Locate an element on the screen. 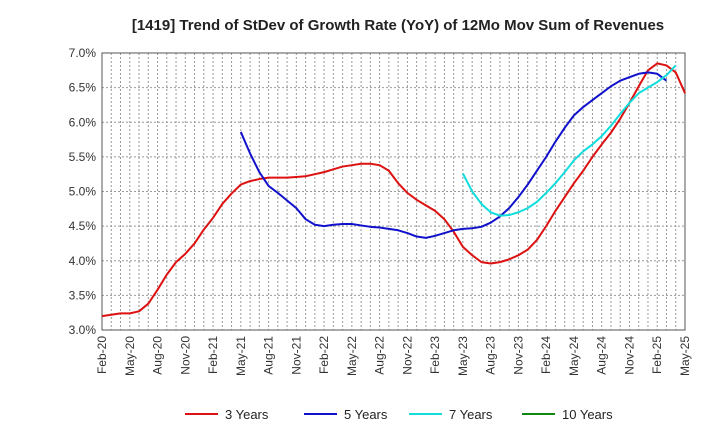 This screenshot has width=720, height=440. x-tick-label: Feb-23 is located at coordinates (435, 355).